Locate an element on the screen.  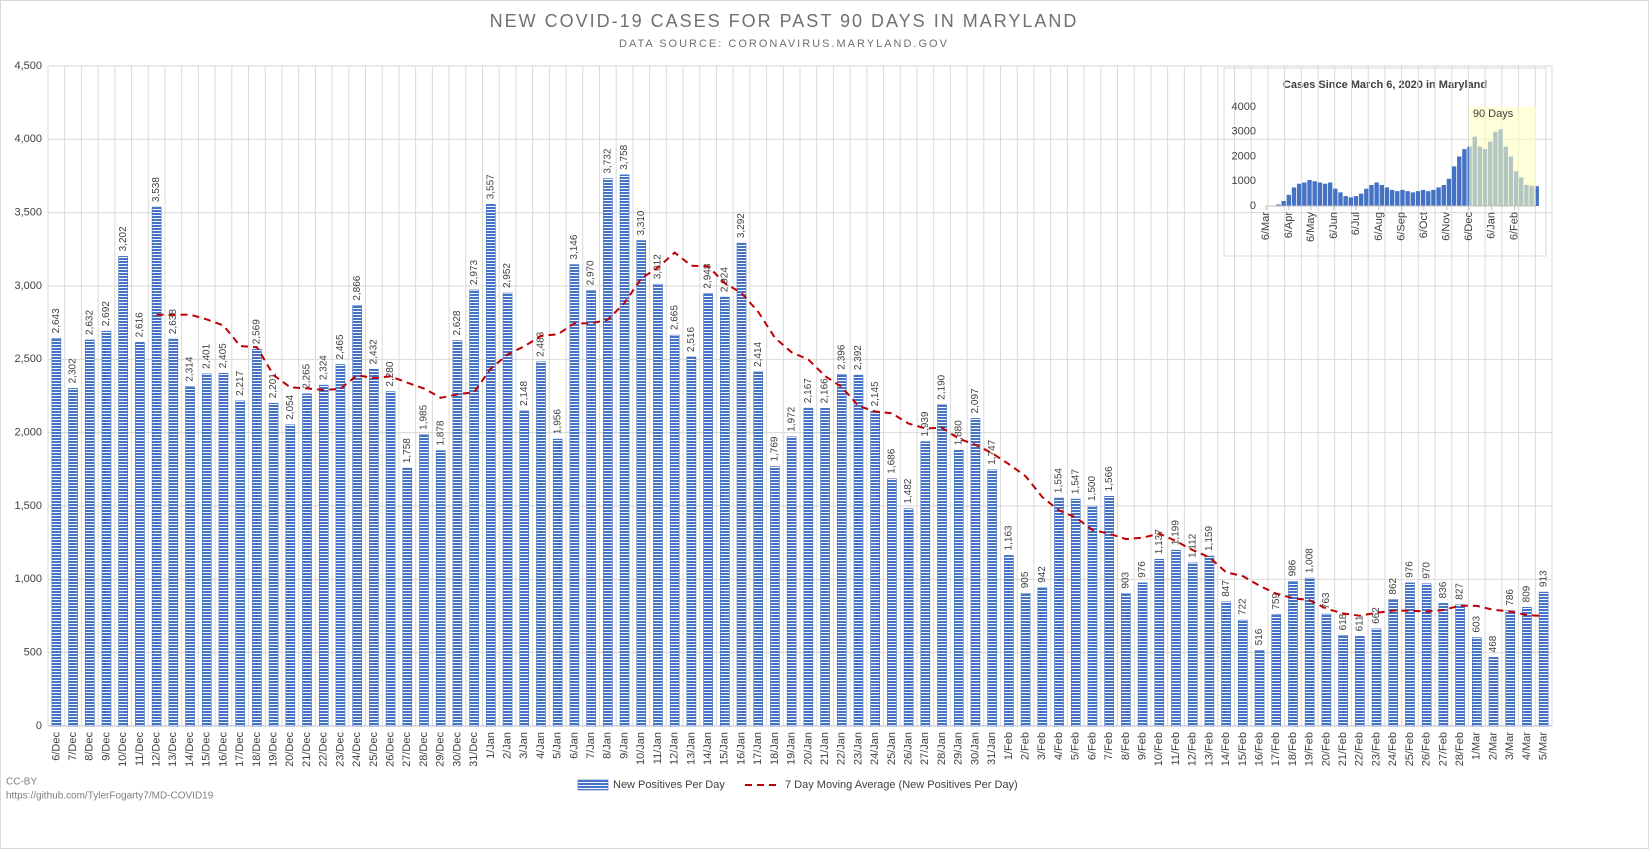
x-tick-label: 24/Jan is located at coordinates (875, 748).